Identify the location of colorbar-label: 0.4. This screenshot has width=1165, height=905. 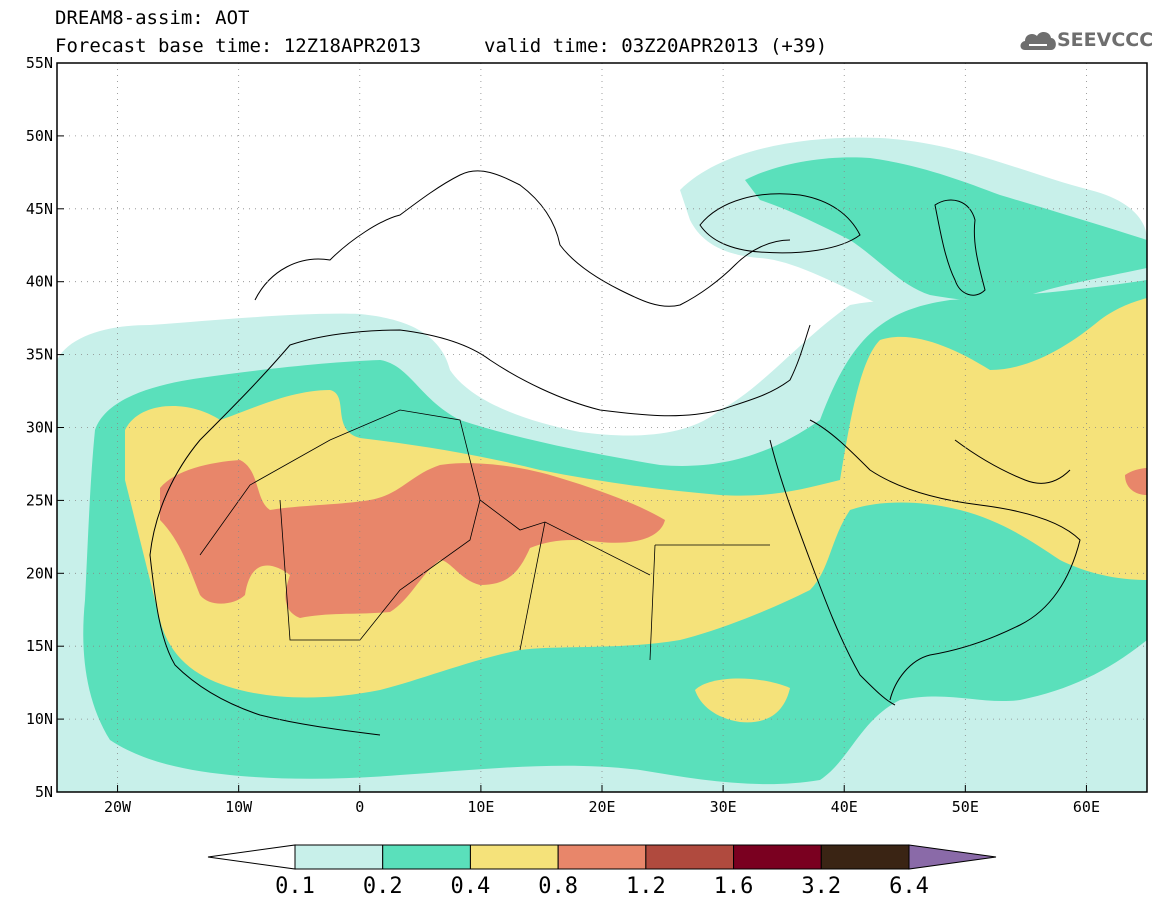
(471, 886).